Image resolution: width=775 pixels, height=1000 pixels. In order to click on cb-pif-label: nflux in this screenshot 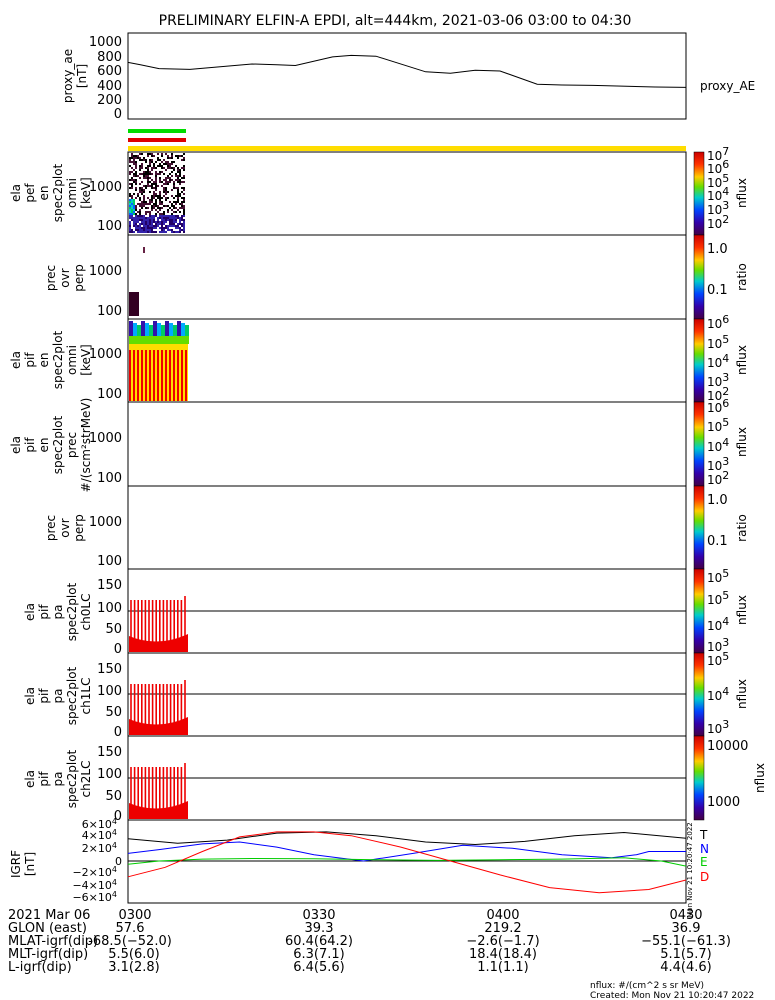, I will do `click(742, 360)`.